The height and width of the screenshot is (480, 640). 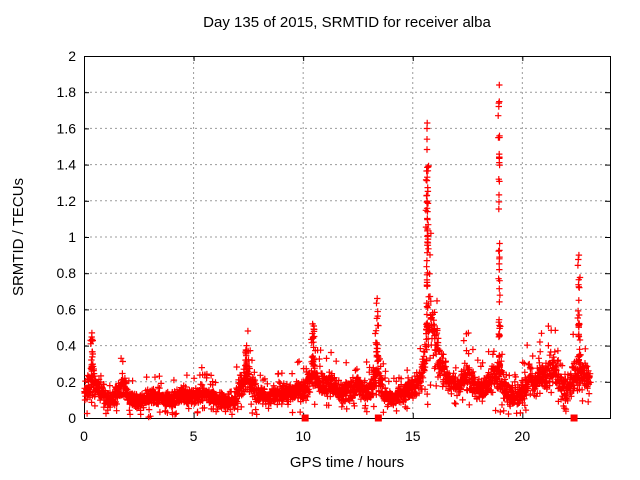 I want to click on y-tick-label: 1.2, so click(x=67, y=201).